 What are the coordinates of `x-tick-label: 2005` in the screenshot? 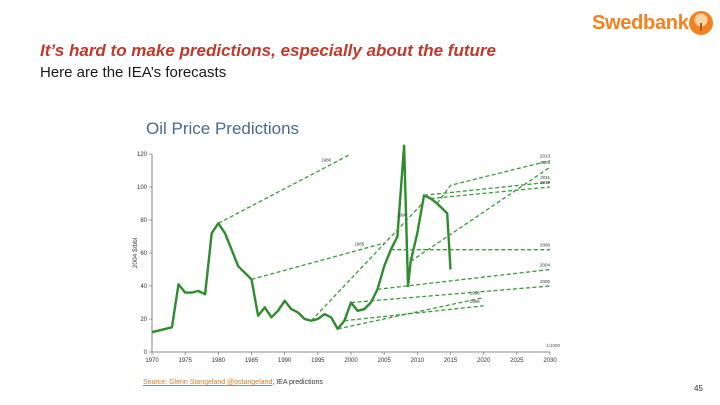 It's located at (384, 360).